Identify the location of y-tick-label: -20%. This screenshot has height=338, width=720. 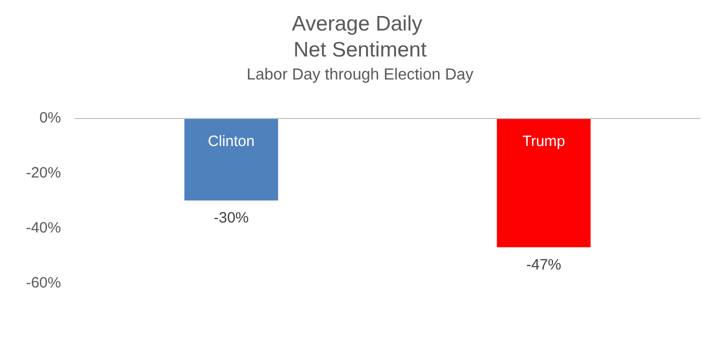
(43, 173).